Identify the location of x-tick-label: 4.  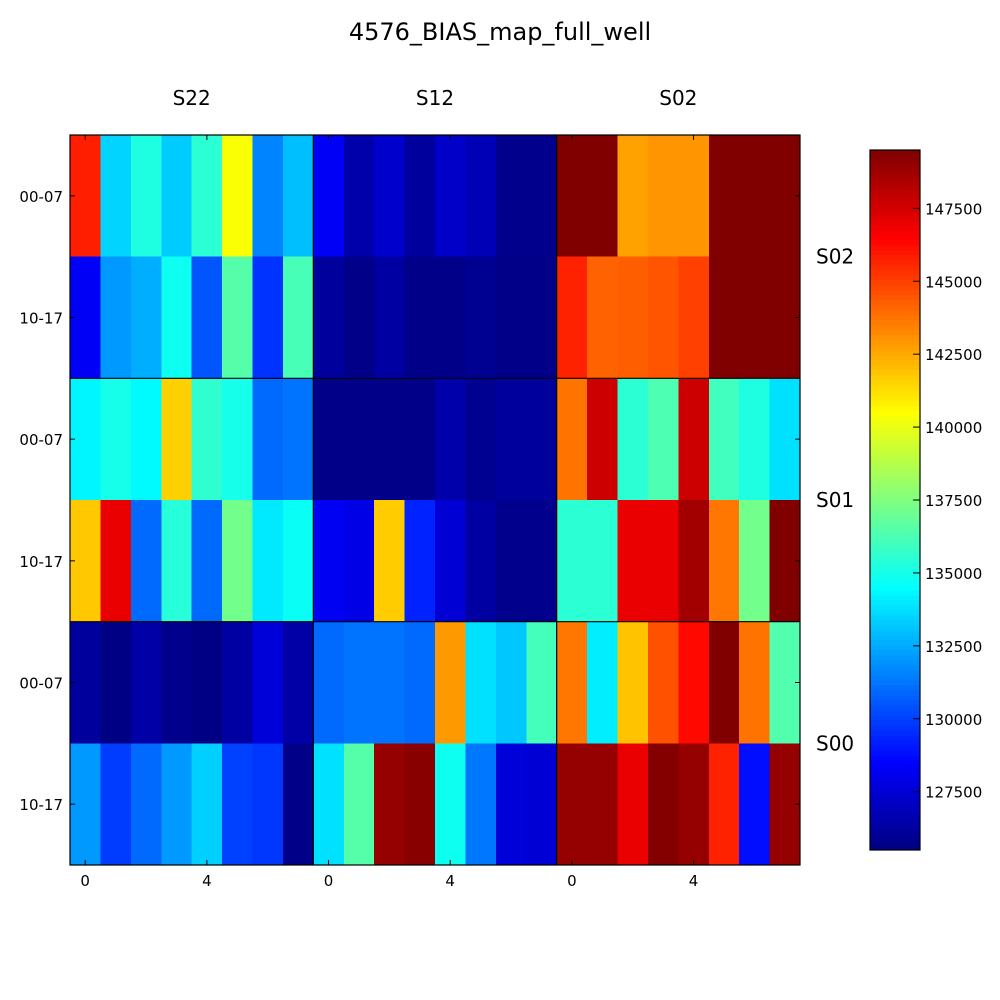
(694, 881).